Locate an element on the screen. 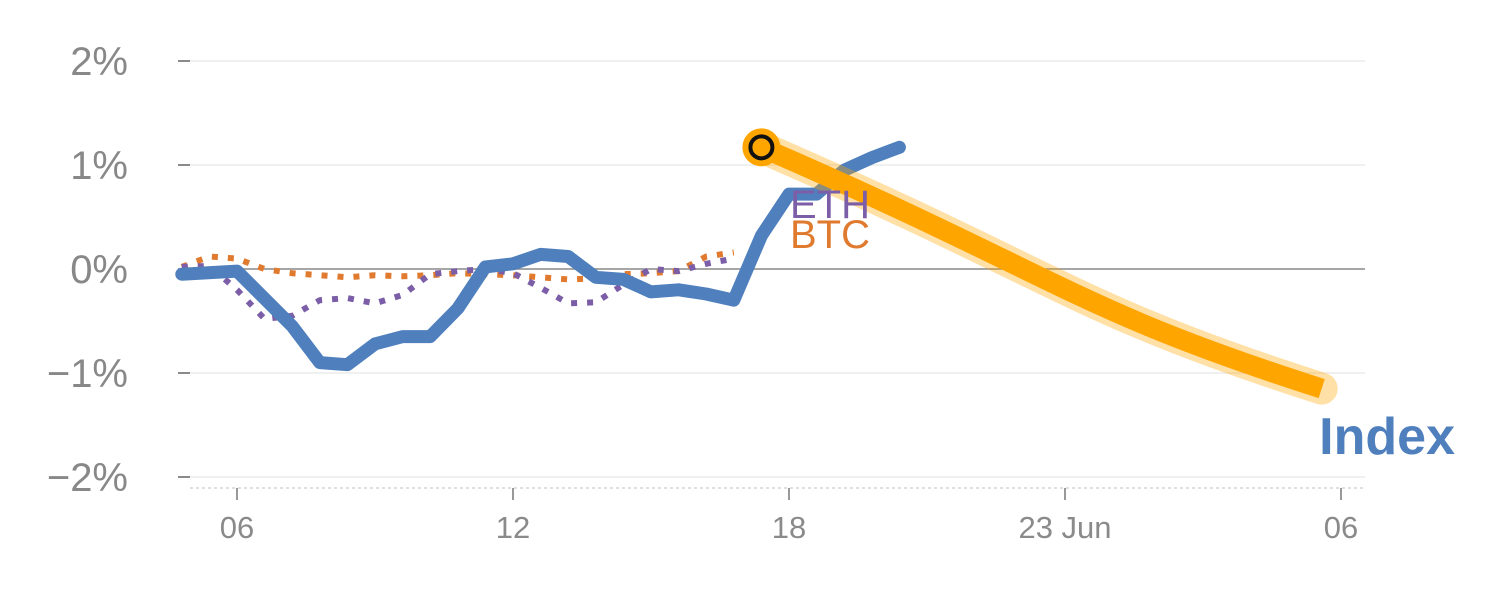 This screenshot has height=600, width=1500. highlight-marker is located at coordinates (761, 147).